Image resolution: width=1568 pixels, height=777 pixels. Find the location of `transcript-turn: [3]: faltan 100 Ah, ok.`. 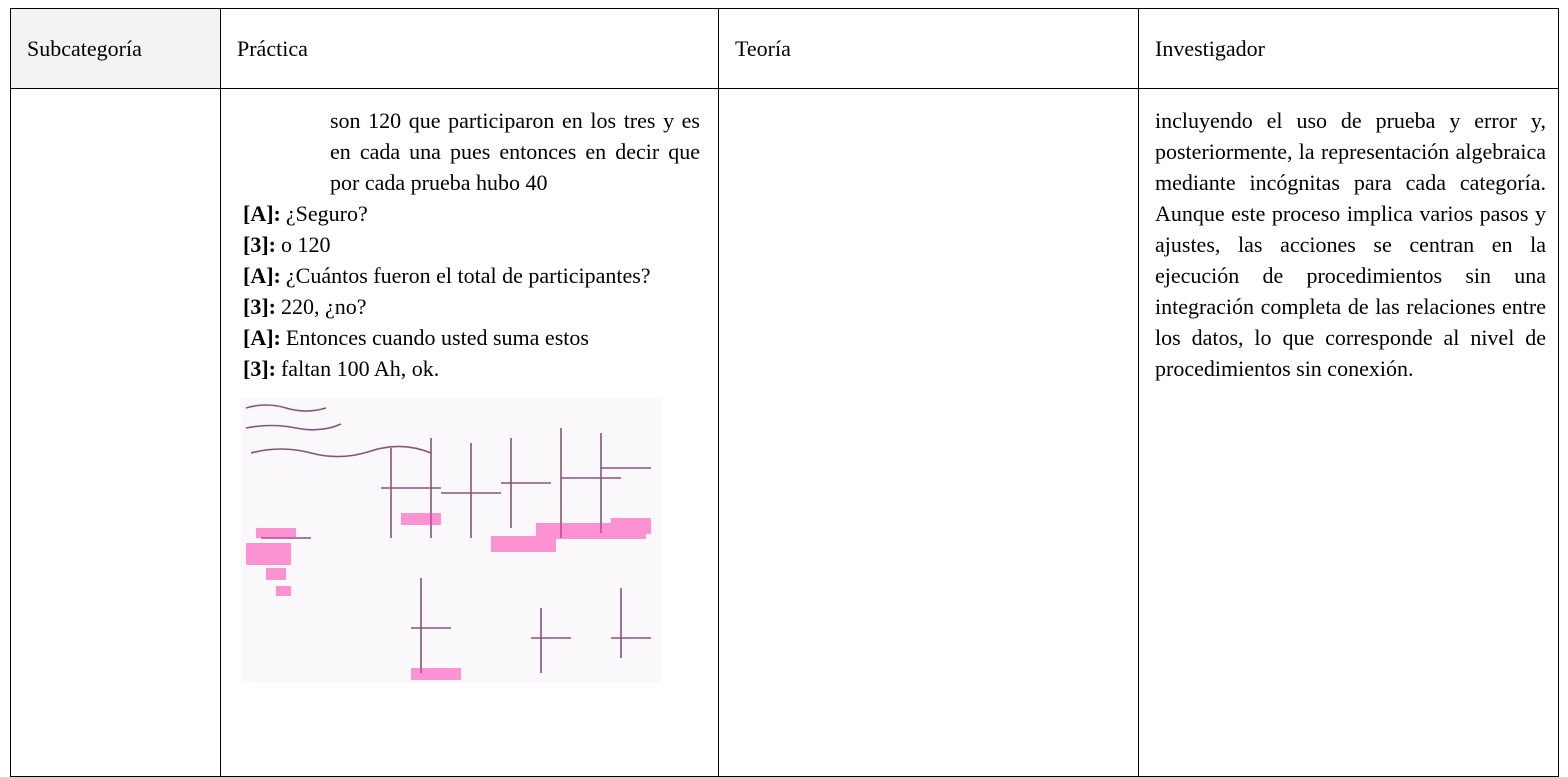

transcript-turn: [3]: faltan 100 Ah, ok. is located at coordinates (471, 368).